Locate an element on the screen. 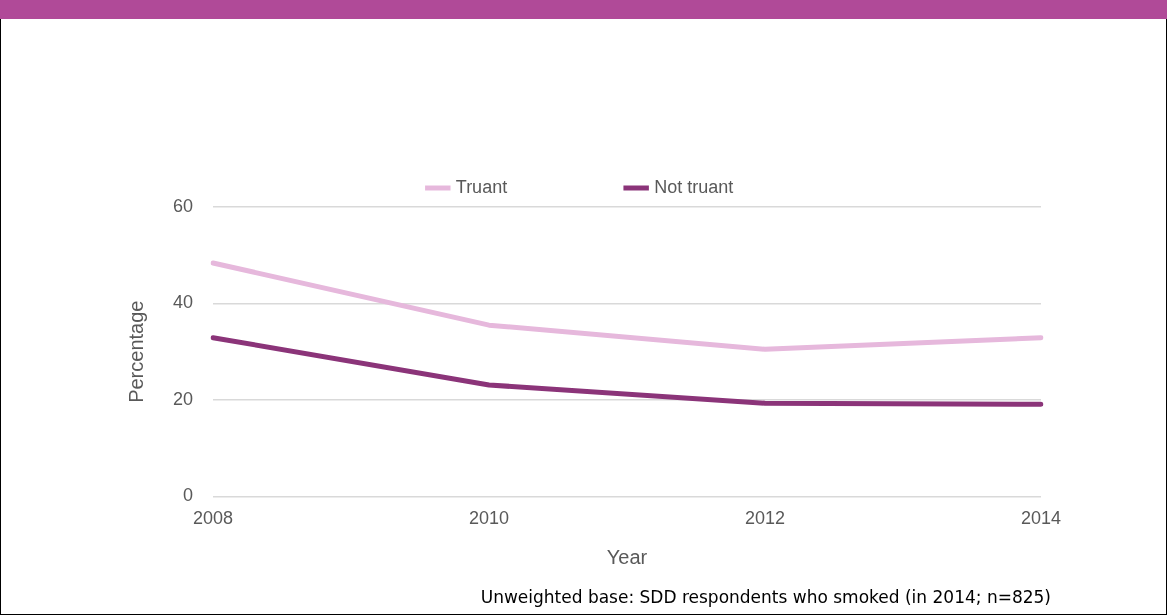 The image size is (1167, 615). y-axis-title: Percentage is located at coordinates (135, 351).